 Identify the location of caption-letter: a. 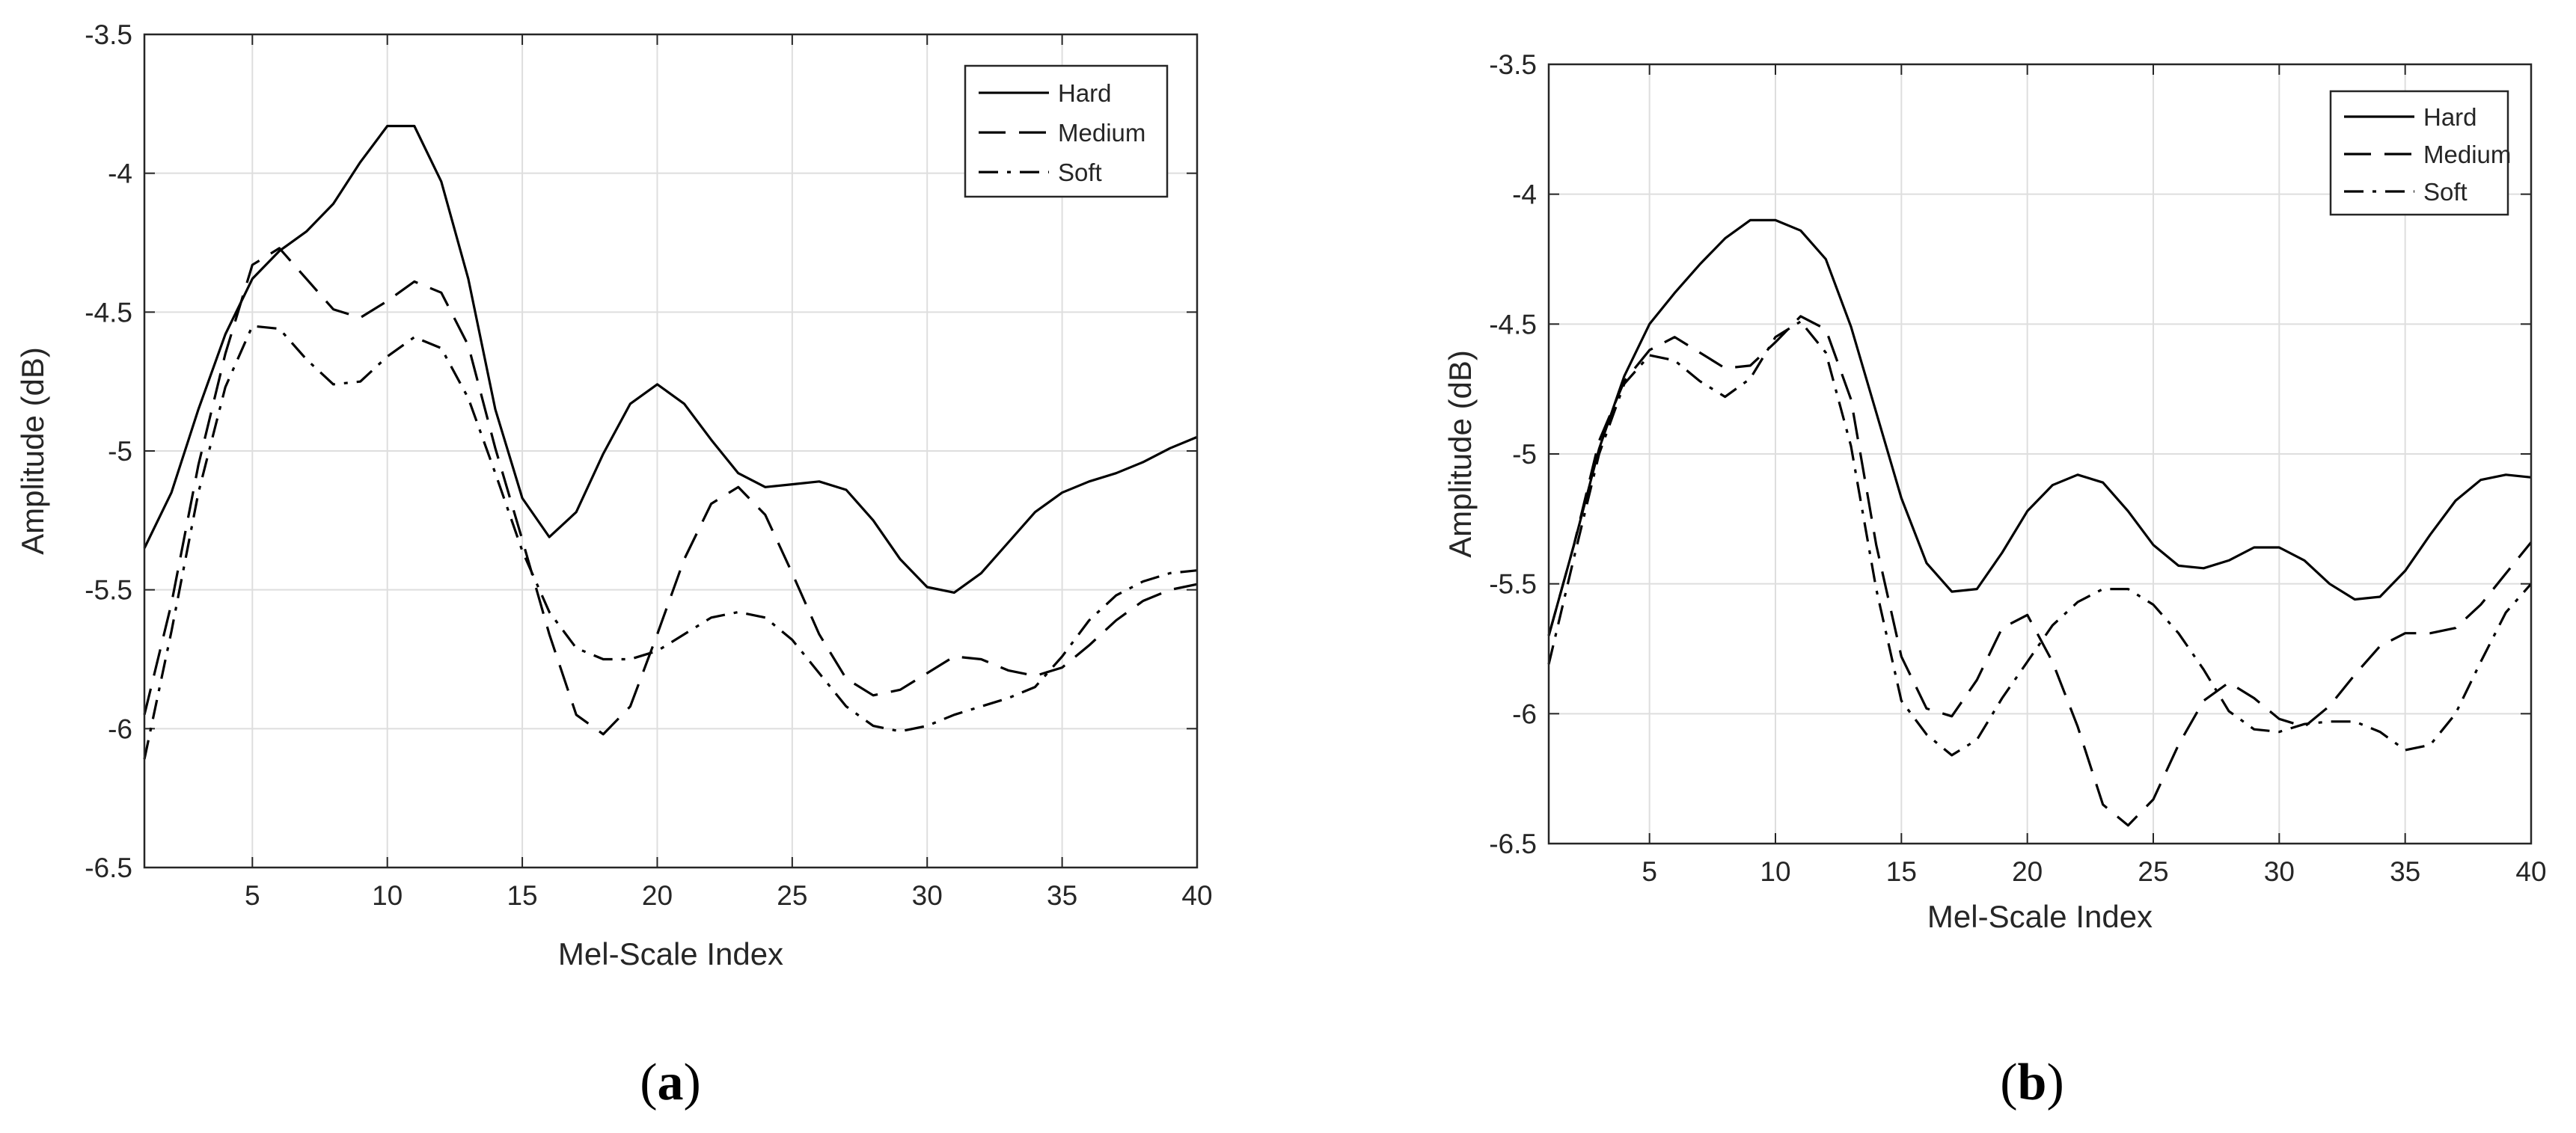
(671, 1083).